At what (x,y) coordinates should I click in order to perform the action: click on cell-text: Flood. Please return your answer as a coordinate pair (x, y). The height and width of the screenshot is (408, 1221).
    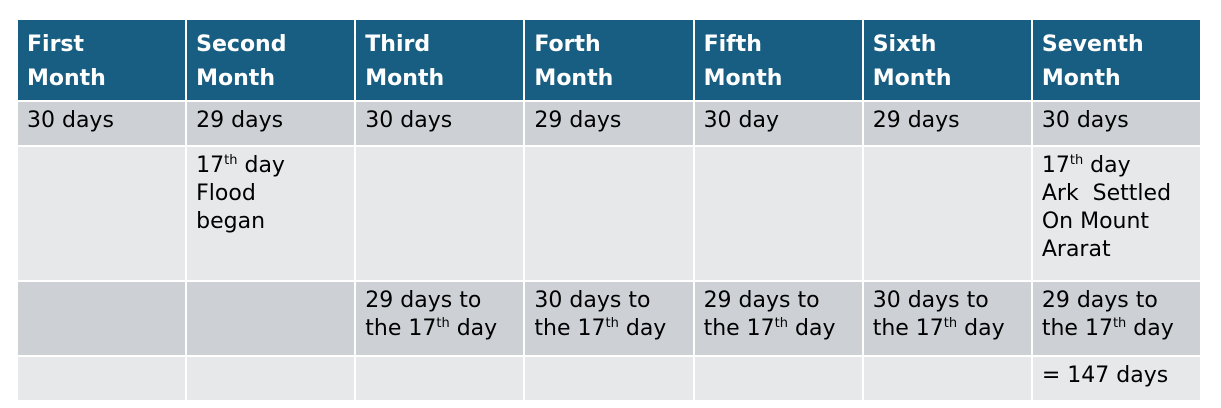
    Looking at the image, I should click on (226, 193).